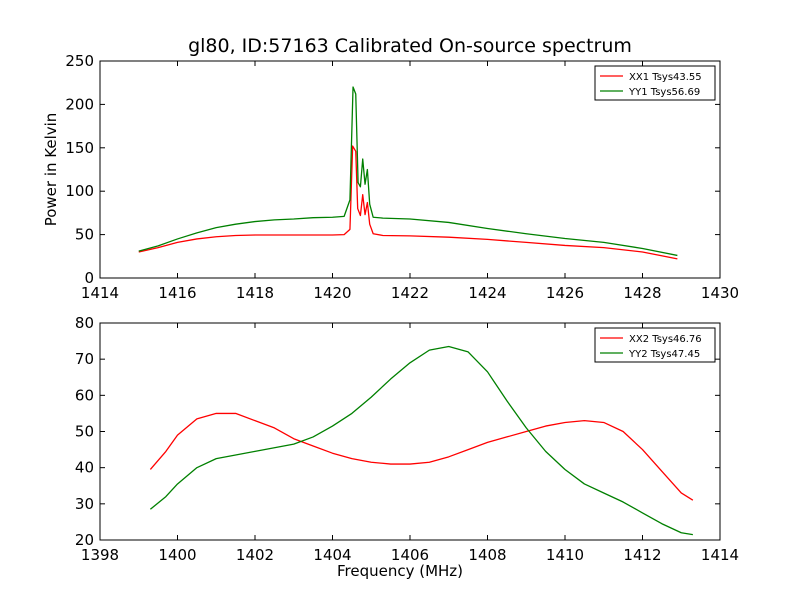 The width and height of the screenshot is (800, 600). What do you see at coordinates (84, 359) in the screenshot?
I see `y-tick-label: 70` at bounding box center [84, 359].